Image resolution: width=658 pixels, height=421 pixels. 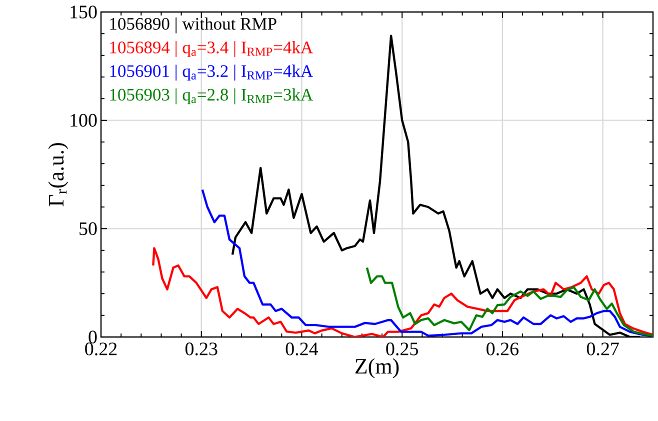 I want to click on legend-label: 1056890 | without RMP, so click(x=193, y=25).